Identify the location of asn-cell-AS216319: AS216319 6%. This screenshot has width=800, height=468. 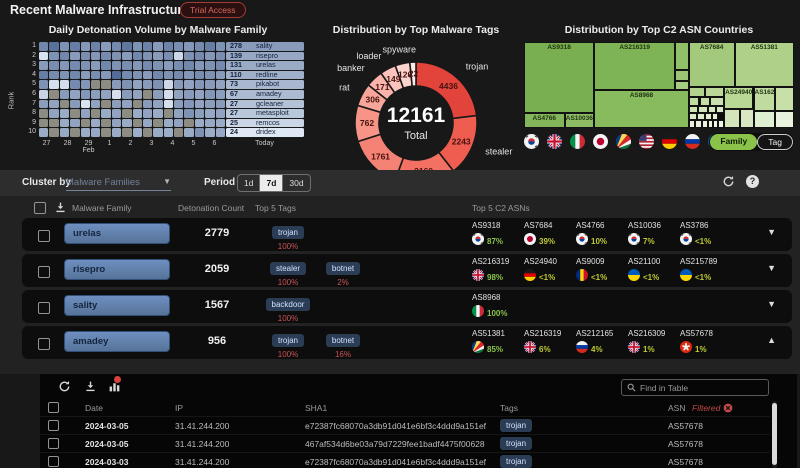
(550, 343).